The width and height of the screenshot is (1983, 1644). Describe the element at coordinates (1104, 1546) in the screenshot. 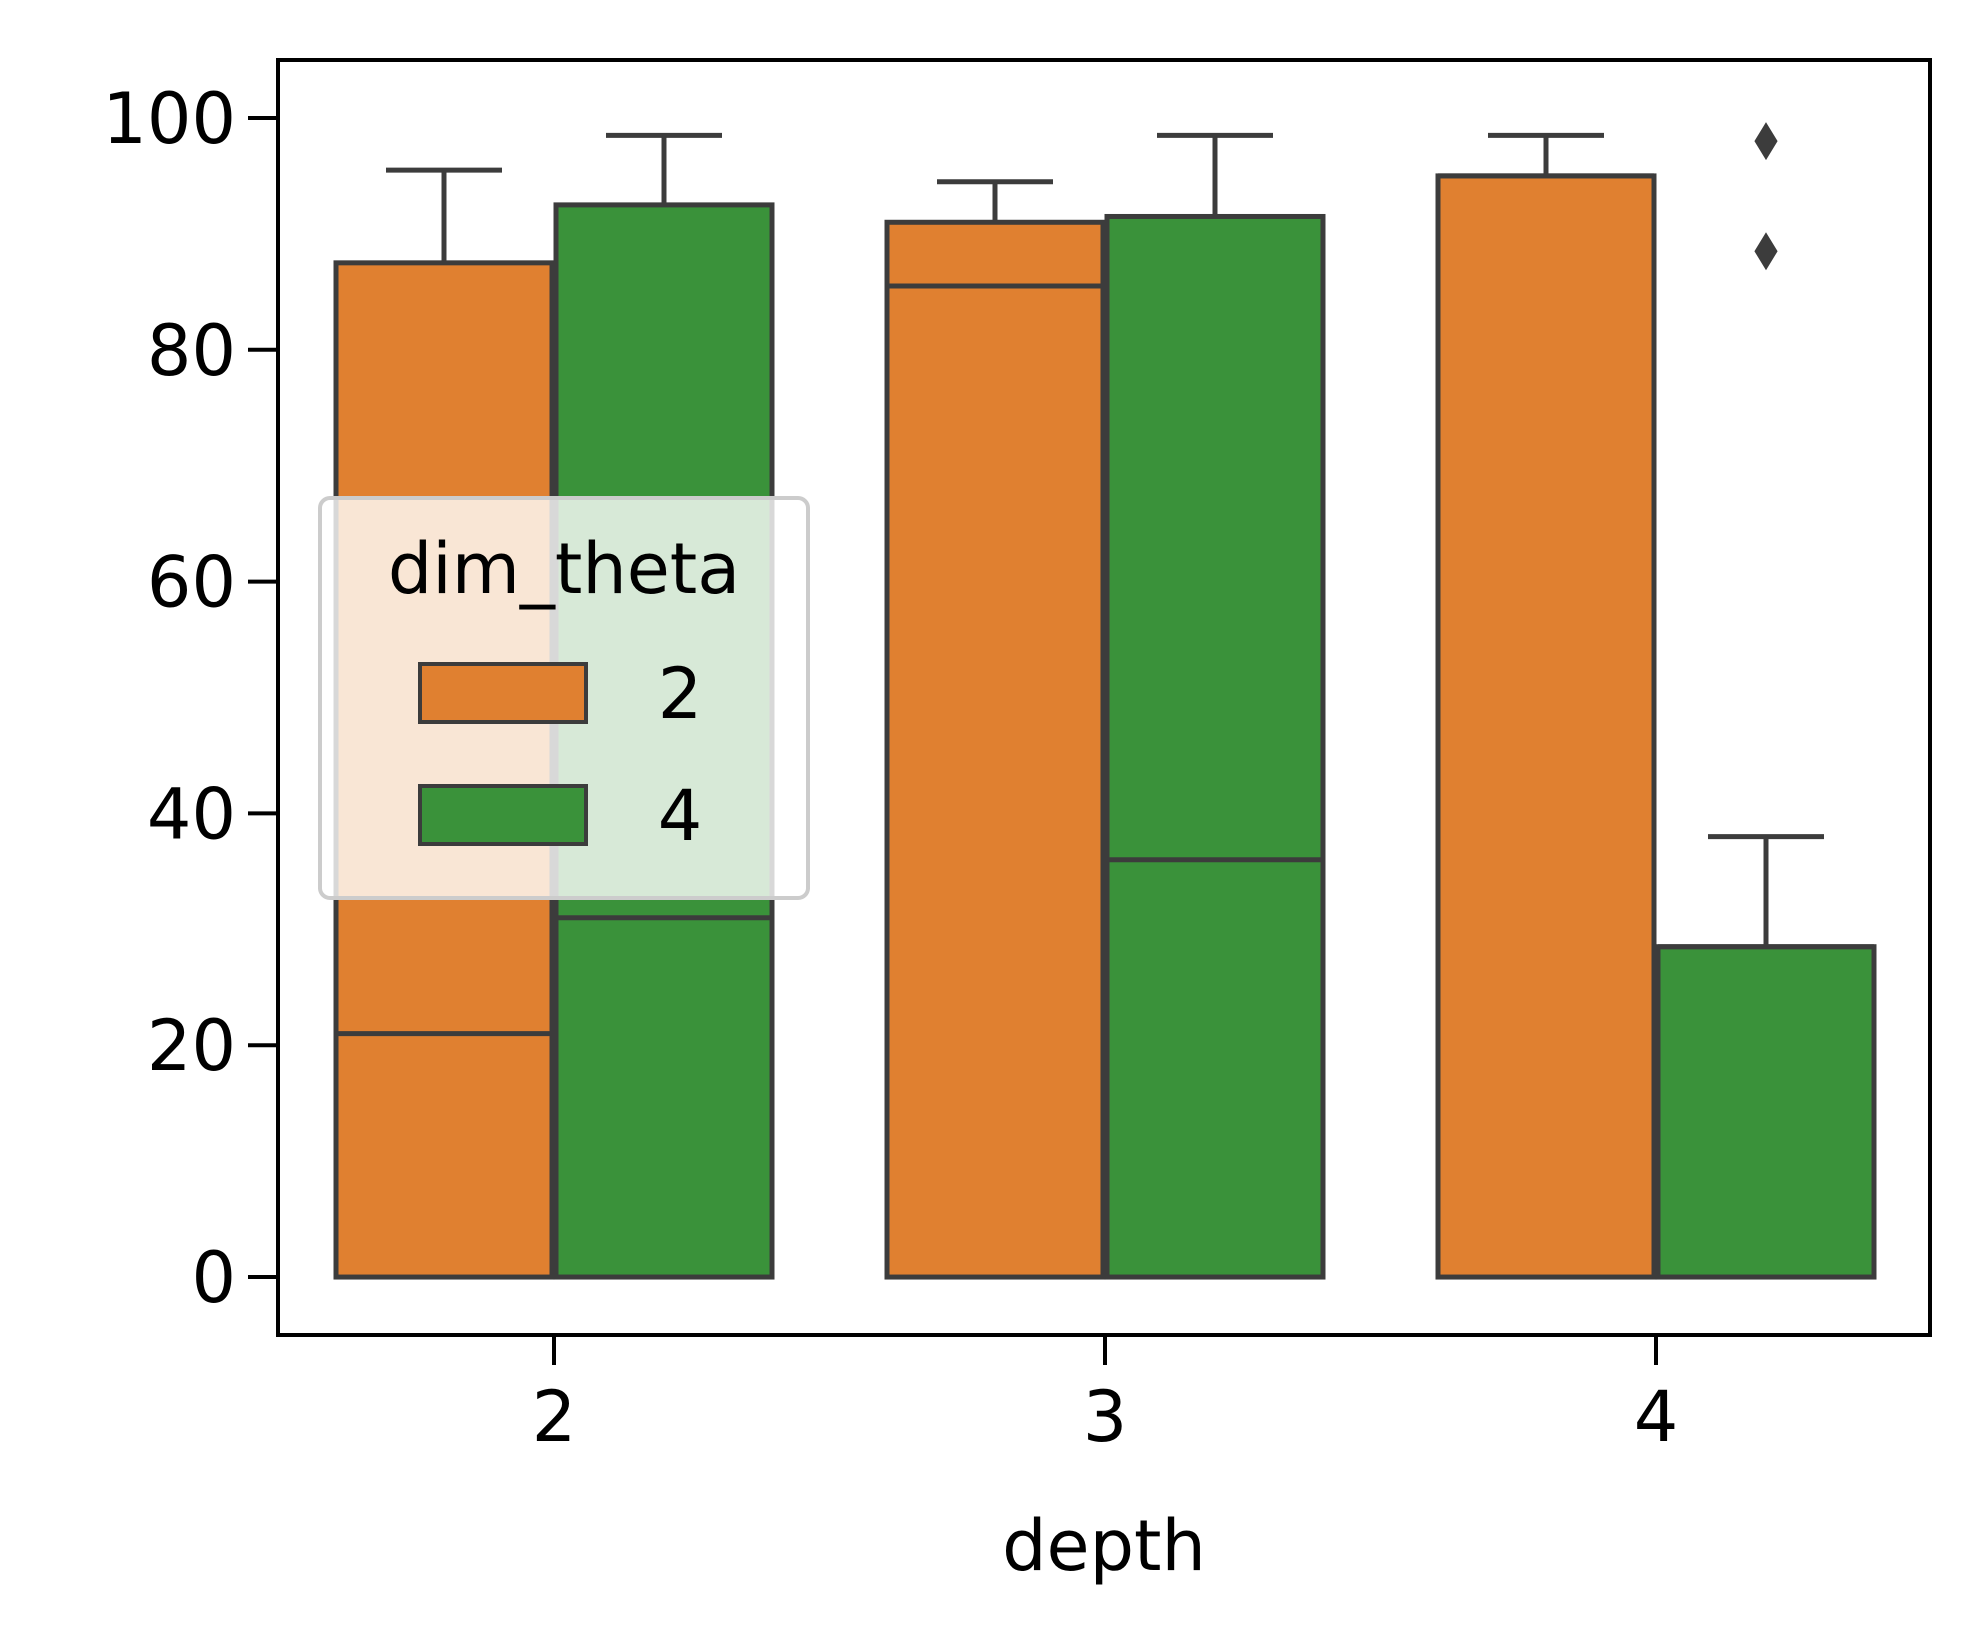

I see `x-axis-label: depth` at that location.